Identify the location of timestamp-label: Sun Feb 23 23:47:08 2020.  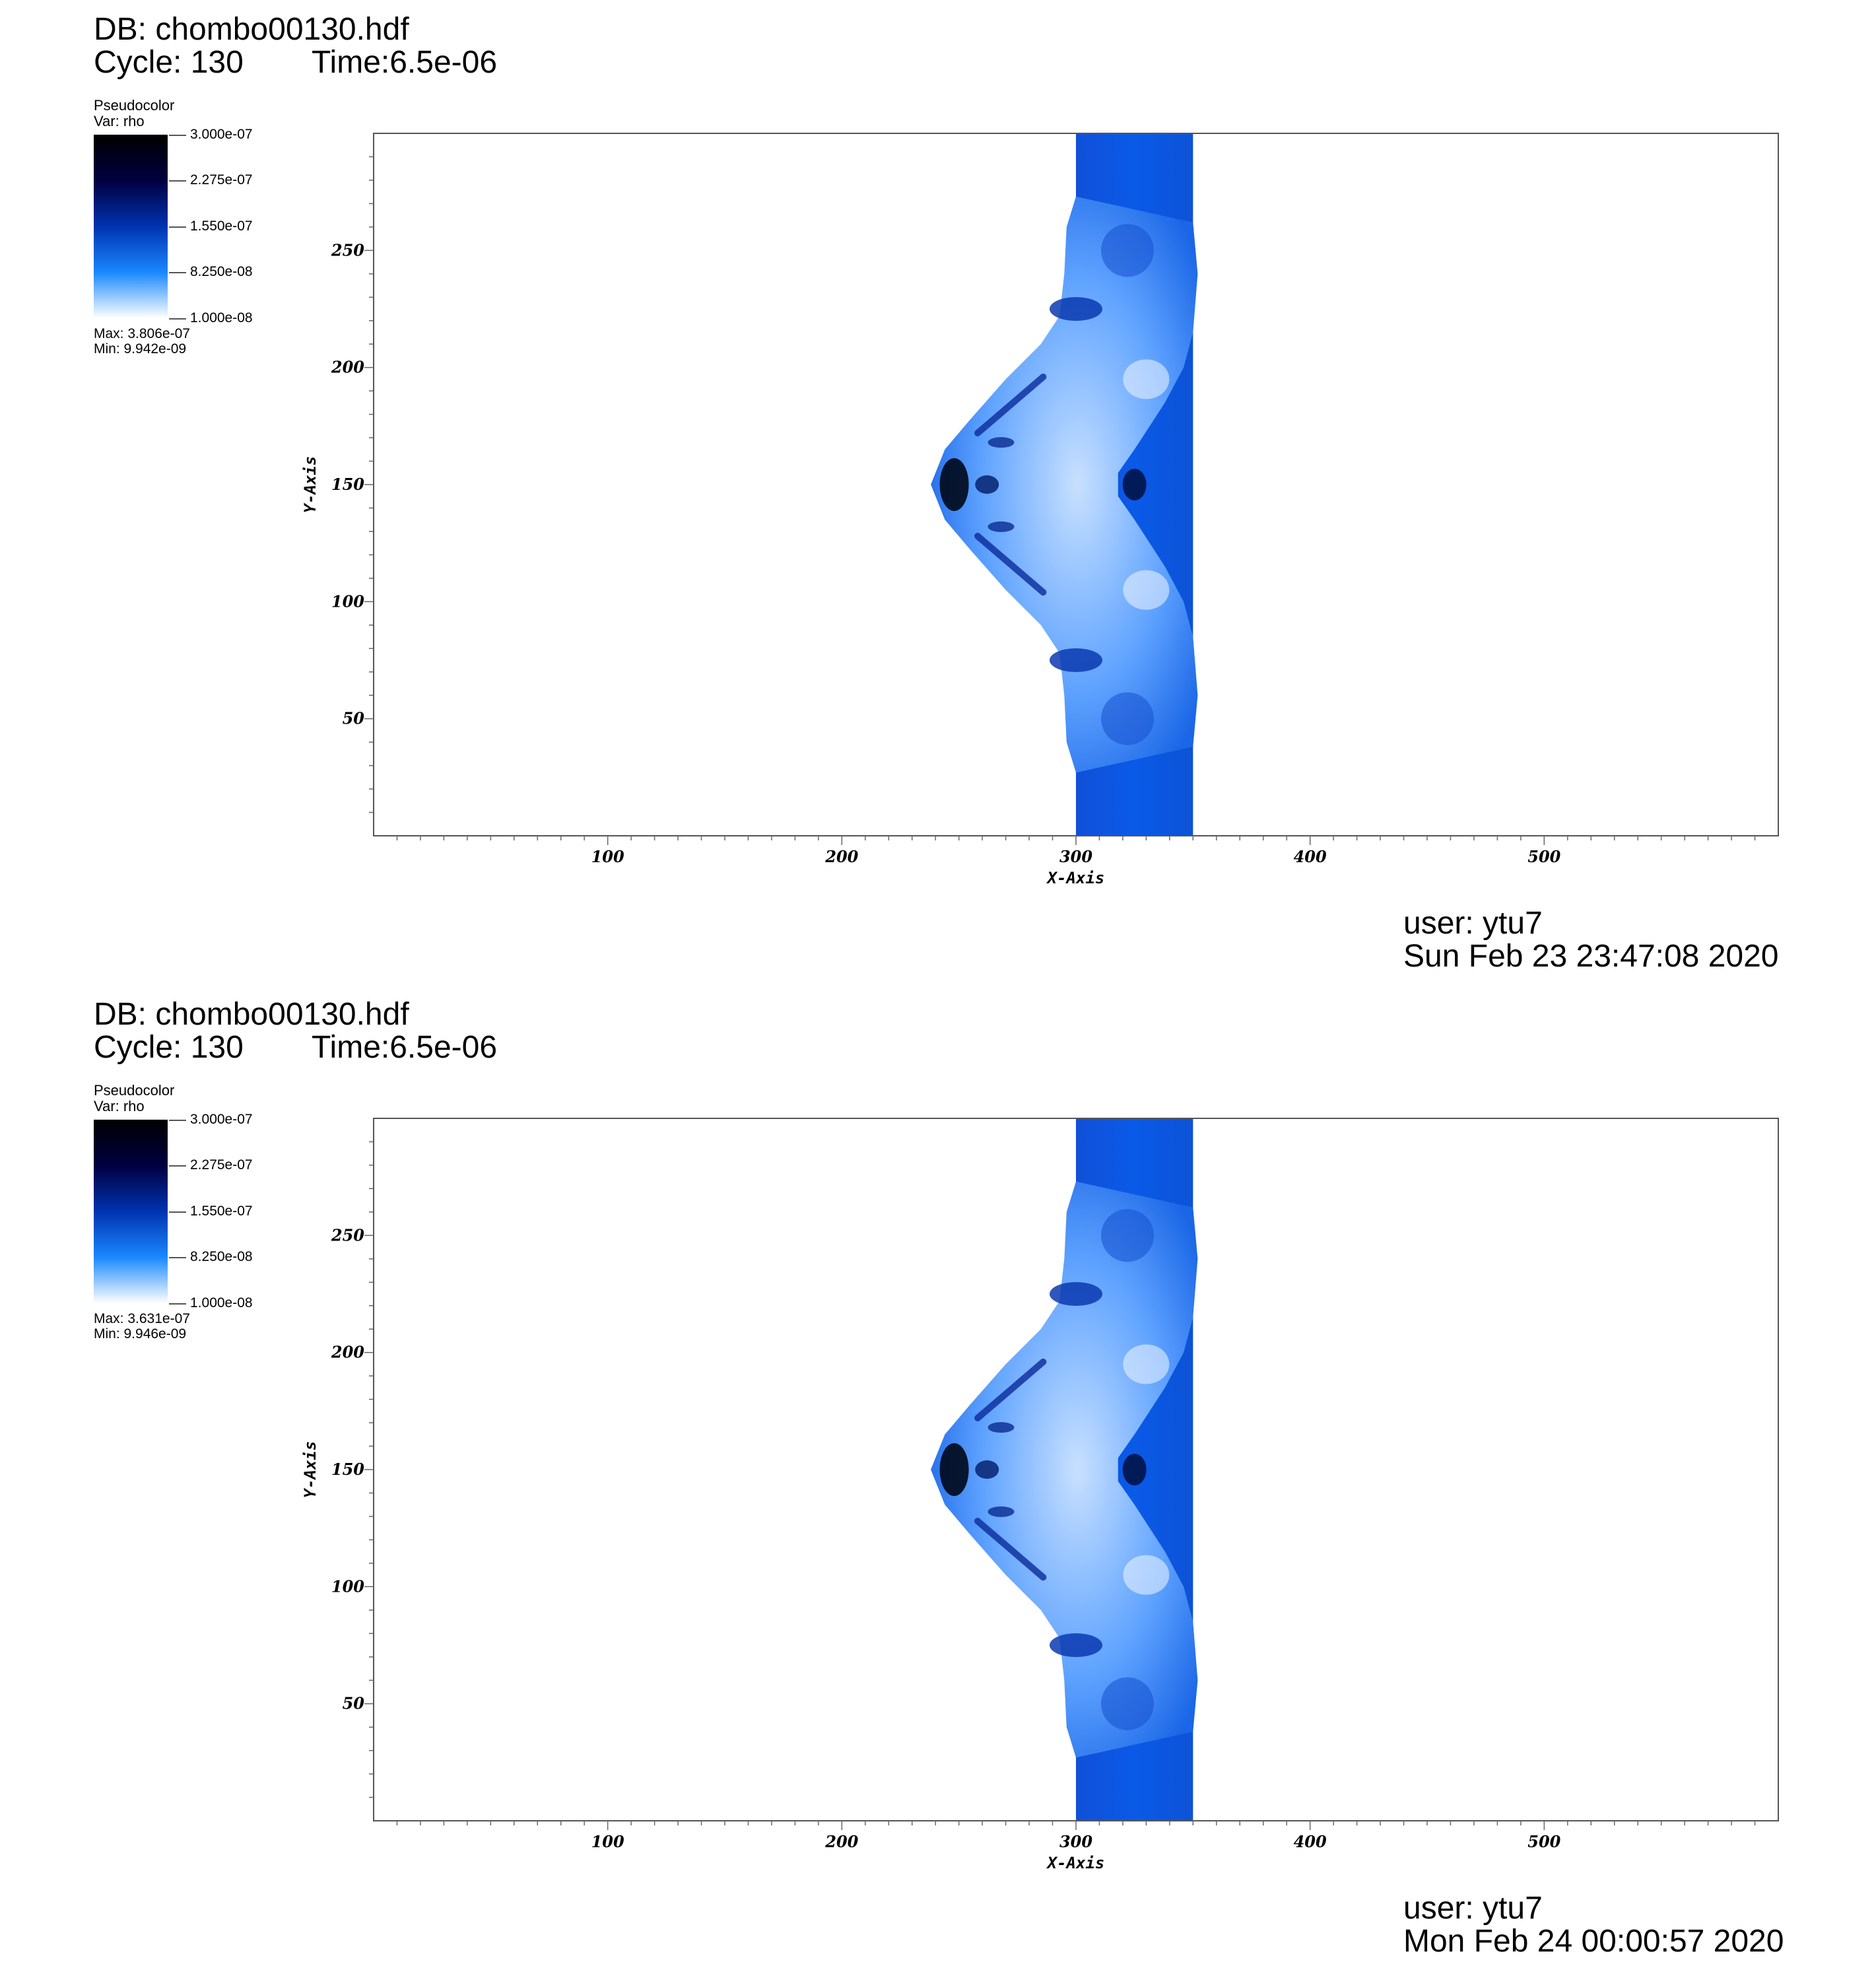
(1591, 957).